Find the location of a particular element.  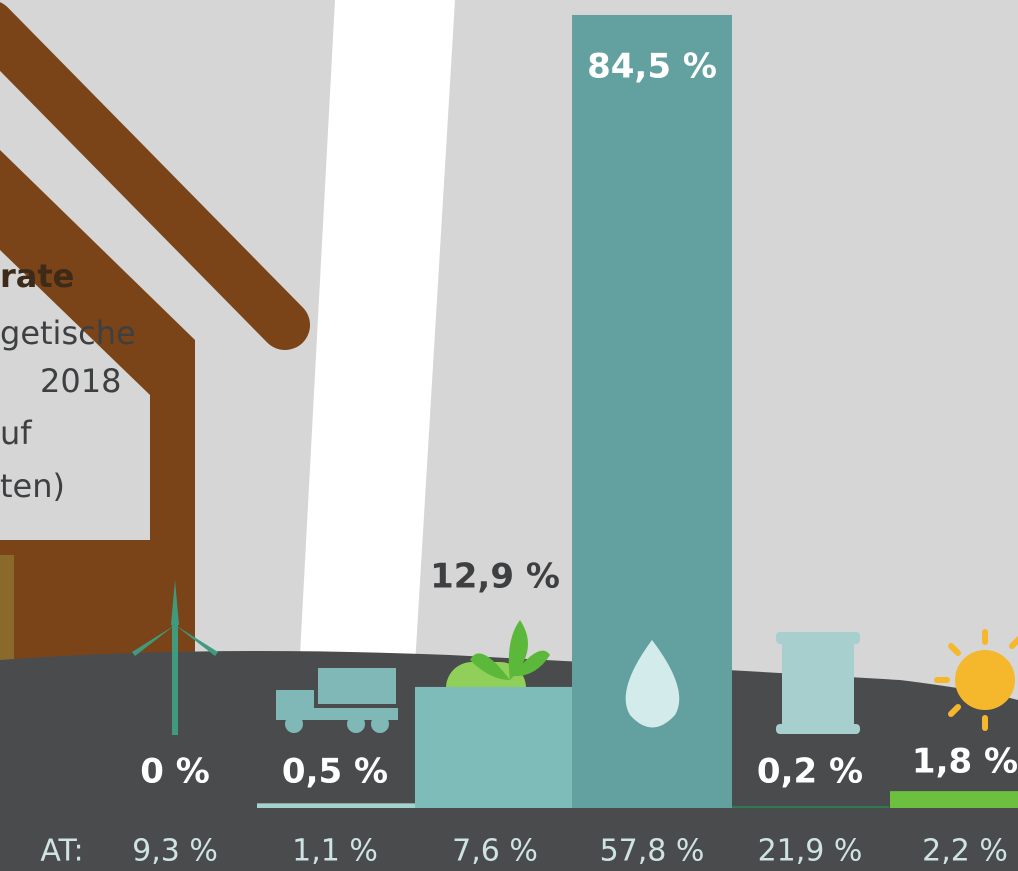

title-line: uf is located at coordinates (16, 433).